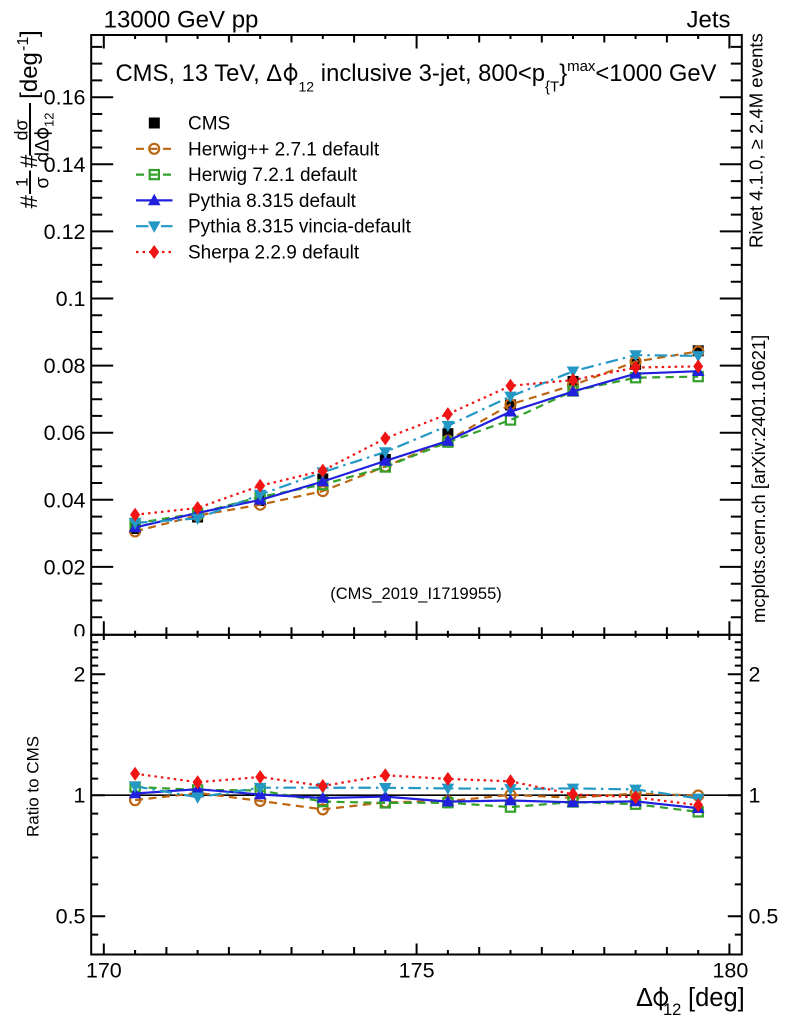 This screenshot has height=1024, width=786. What do you see at coordinates (209, 124) in the screenshot?
I see `svg-text: CMS` at bounding box center [209, 124].